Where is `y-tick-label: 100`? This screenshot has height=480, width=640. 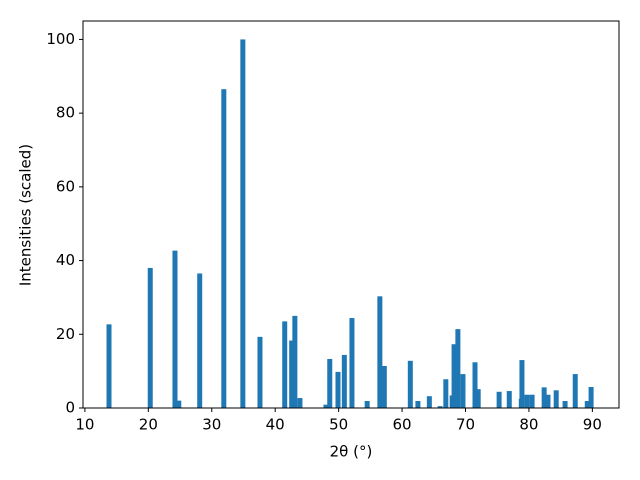 y-tick-label: 100 is located at coordinates (60, 39).